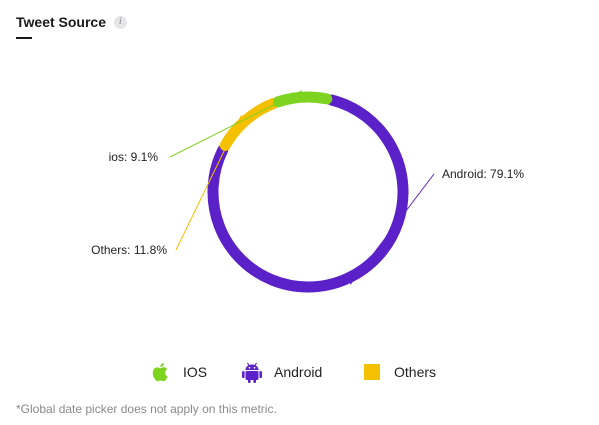 This screenshot has height=425, width=599. Describe the element at coordinates (120, 22) in the screenshot. I see `info-icon: i` at that location.